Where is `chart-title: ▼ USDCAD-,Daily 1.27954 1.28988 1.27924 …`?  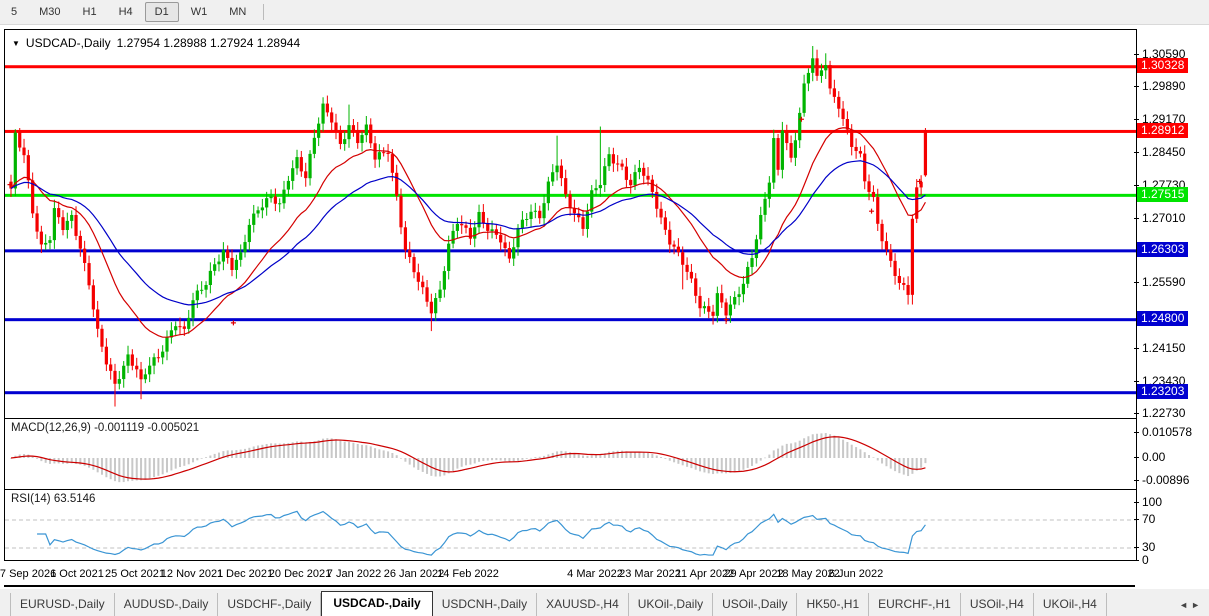
chart-title: ▼ USDCAD-,Daily 1.27954 1.28988 1.27924 … is located at coordinates (156, 43).